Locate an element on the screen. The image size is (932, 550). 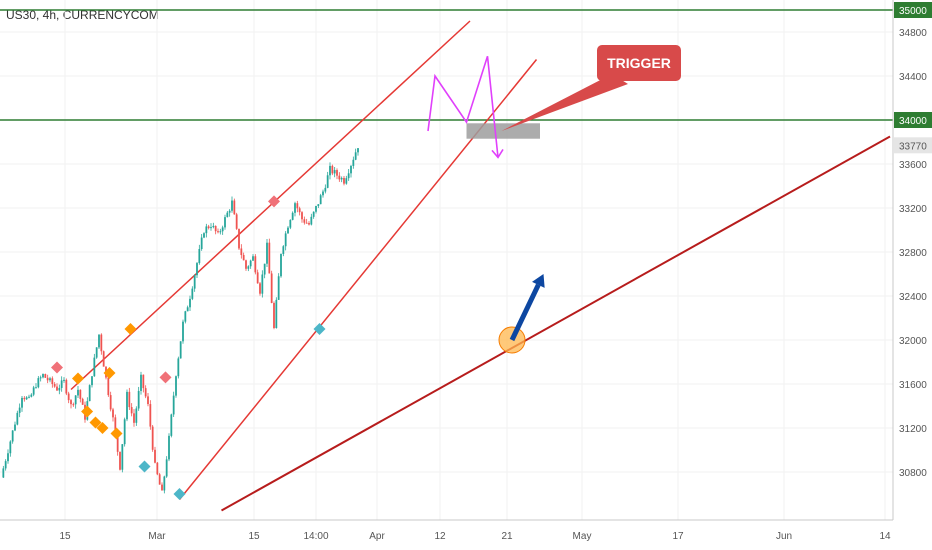
y-tick-label: 32800 is located at coordinates (913, 253).